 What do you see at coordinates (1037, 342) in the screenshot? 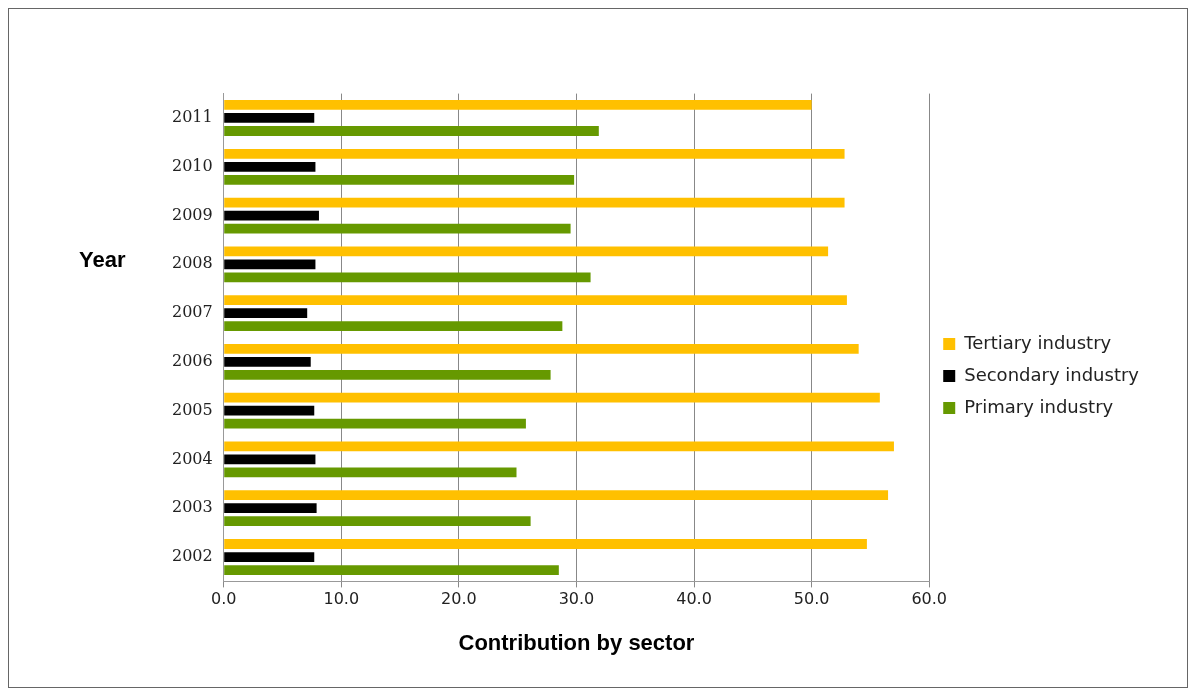
I see `legend-label: Tertiary industry` at bounding box center [1037, 342].